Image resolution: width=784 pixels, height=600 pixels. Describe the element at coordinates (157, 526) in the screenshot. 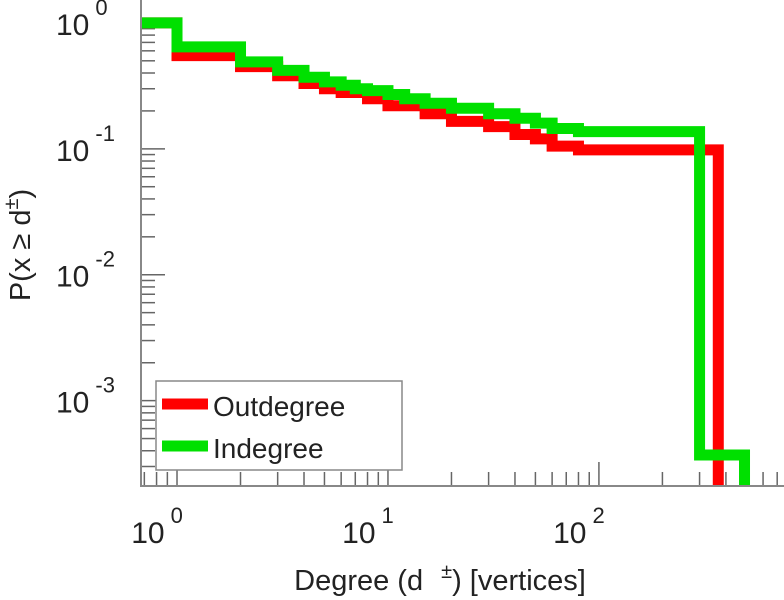

I see `x-tick-label: 10⁰` at that location.